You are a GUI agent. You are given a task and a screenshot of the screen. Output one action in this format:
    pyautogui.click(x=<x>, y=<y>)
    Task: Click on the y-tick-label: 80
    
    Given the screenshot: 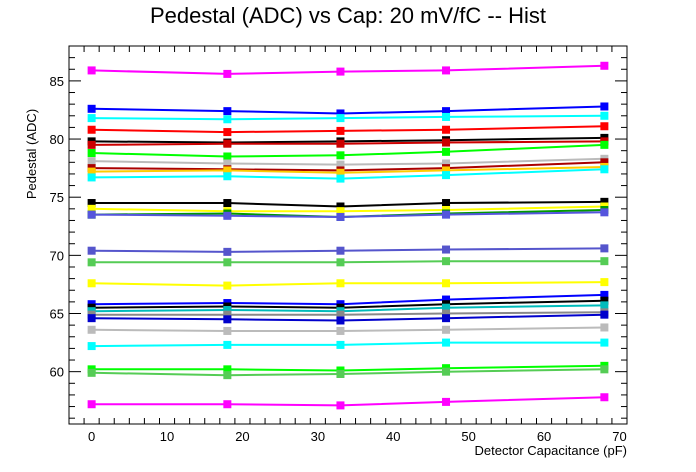 What is the action you would take?
    pyautogui.click(x=57, y=139)
    